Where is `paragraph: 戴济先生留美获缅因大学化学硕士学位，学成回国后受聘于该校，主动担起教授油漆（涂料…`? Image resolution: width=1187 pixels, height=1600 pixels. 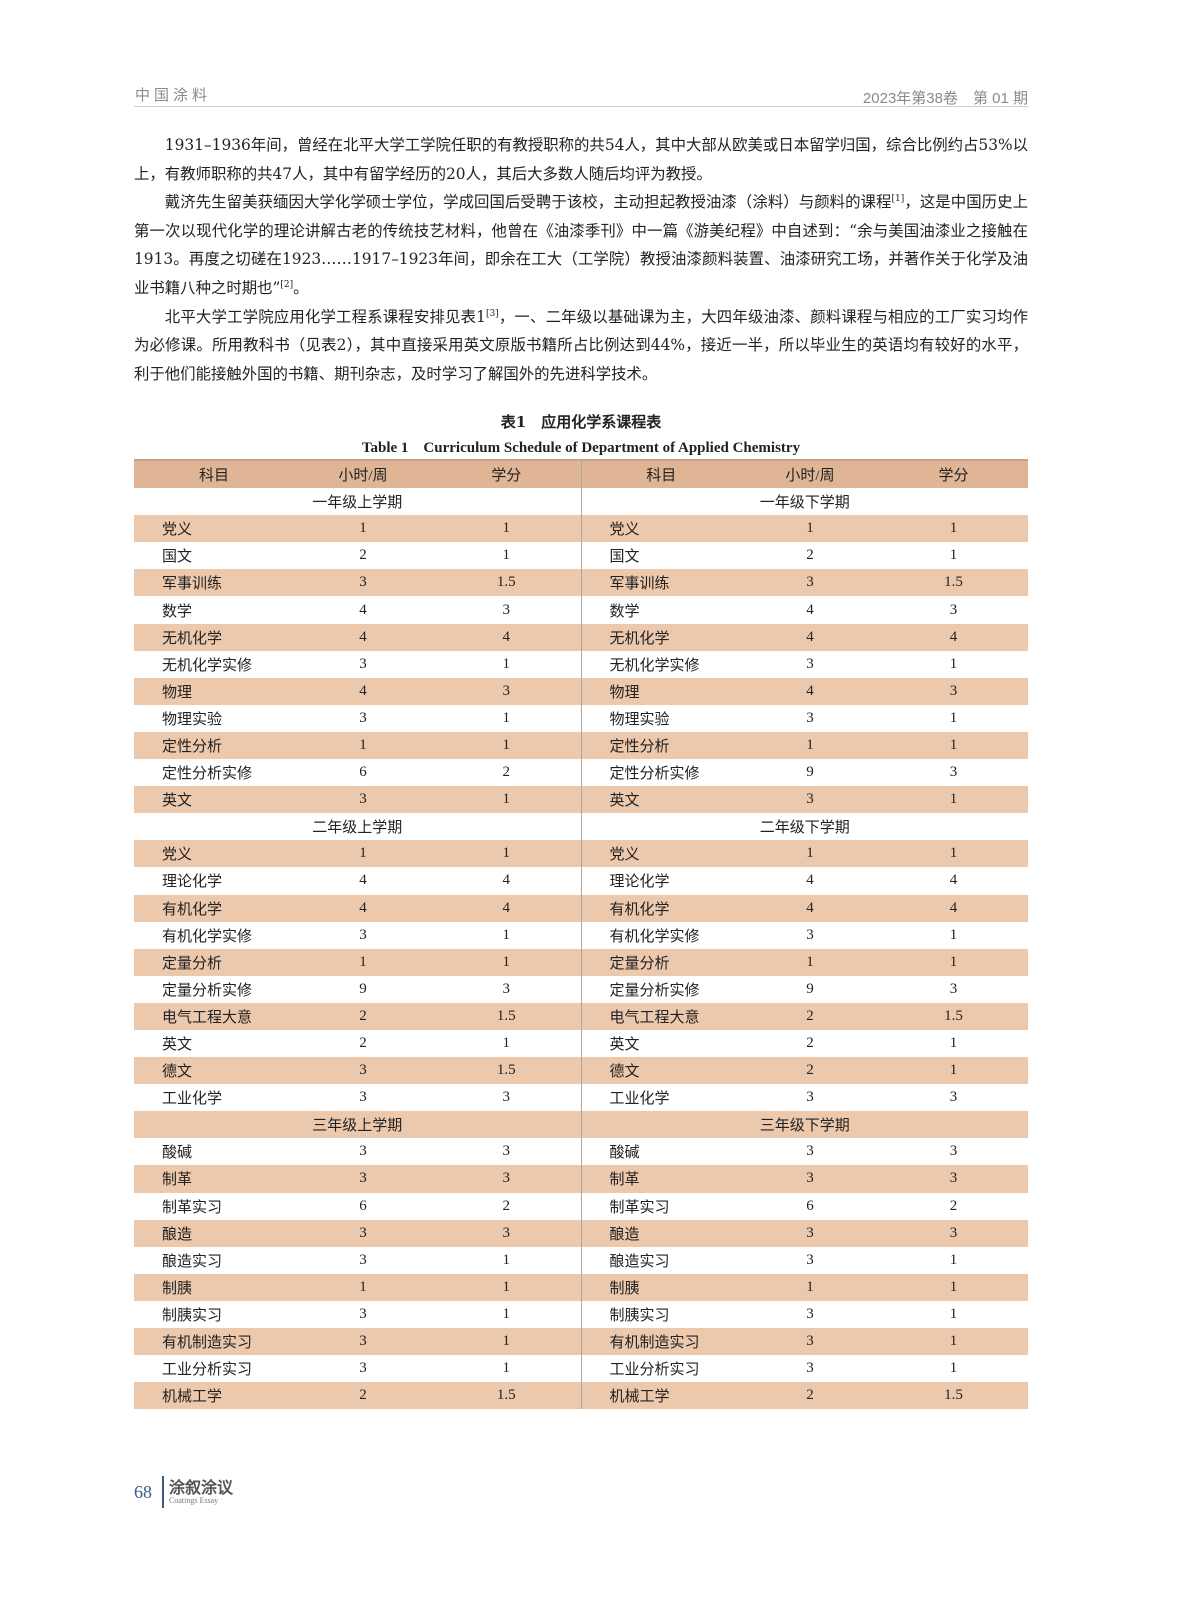
paragraph: 戴济先生留美获缅因大学化学硕士学位，学成回国后受聘于该校，主动担起教授油漆（涂料… is located at coordinates (581, 245).